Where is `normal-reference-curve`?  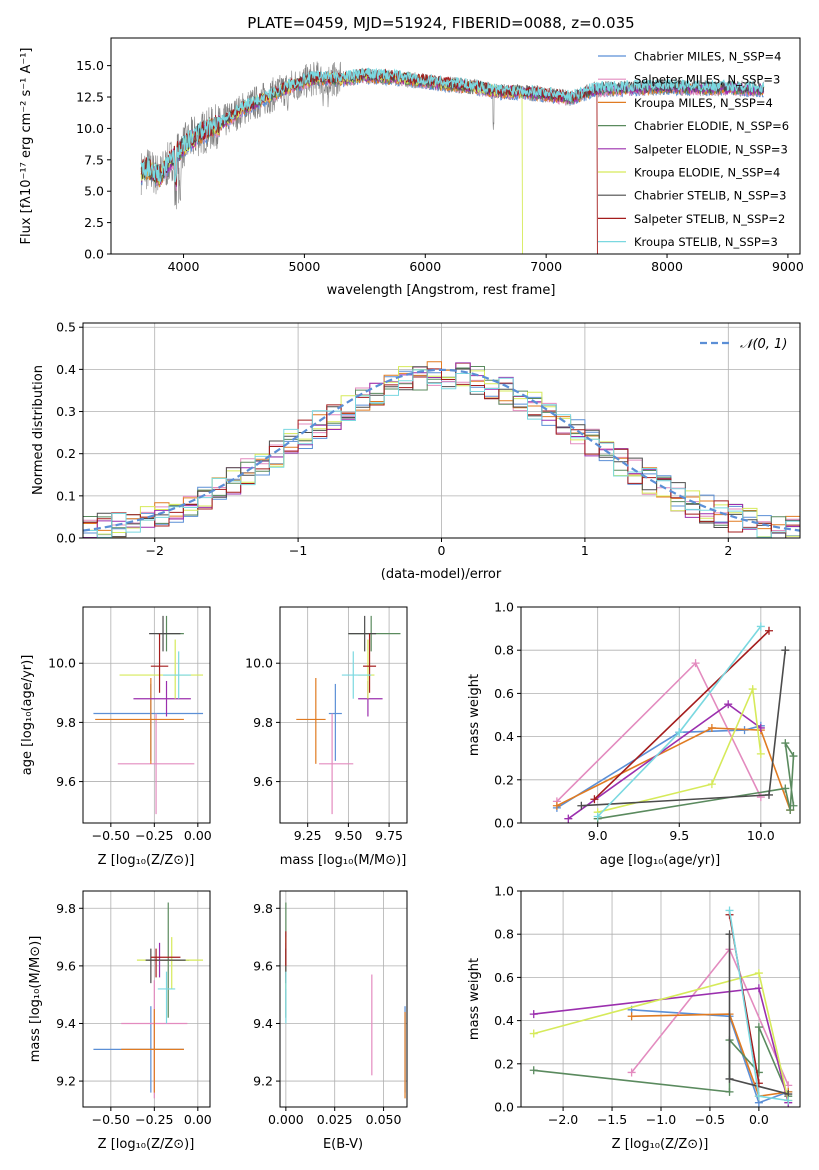
normal-reference-curve is located at coordinates (441, 450).